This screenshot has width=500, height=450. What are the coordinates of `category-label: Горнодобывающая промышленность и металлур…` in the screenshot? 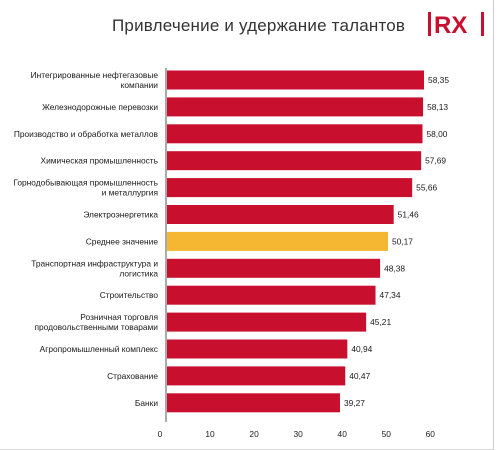 It's located at (85, 188).